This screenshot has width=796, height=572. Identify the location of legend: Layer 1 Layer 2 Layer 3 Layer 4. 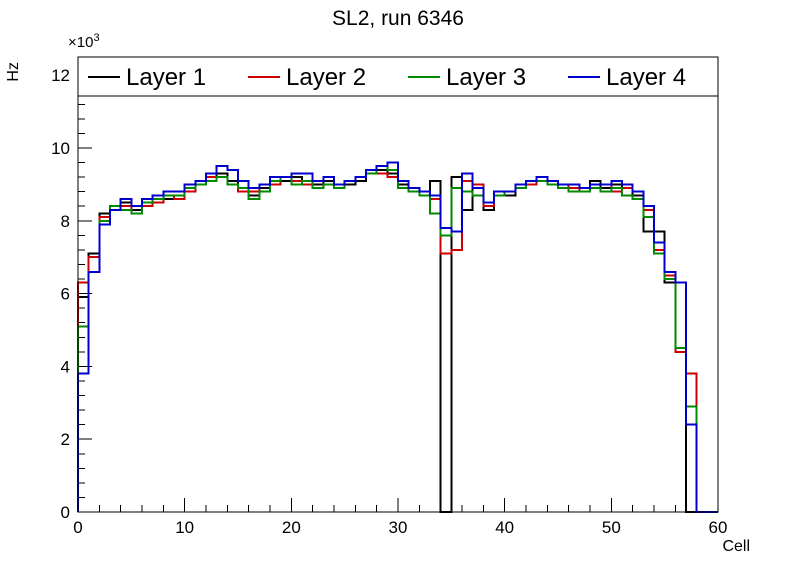
(398, 76).